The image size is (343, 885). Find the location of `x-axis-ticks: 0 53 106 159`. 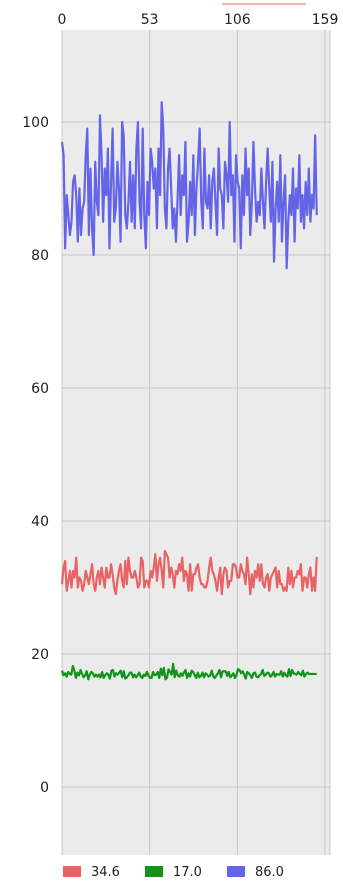

x-axis-ticks: 0 53 106 159 is located at coordinates (198, 20).